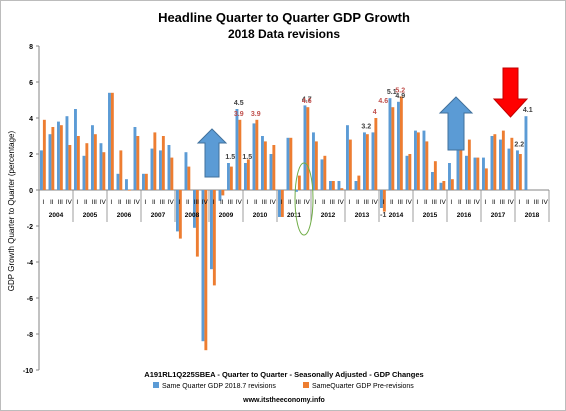 The width and height of the screenshot is (566, 411). I want to click on data-label: 5.2, so click(400, 90).